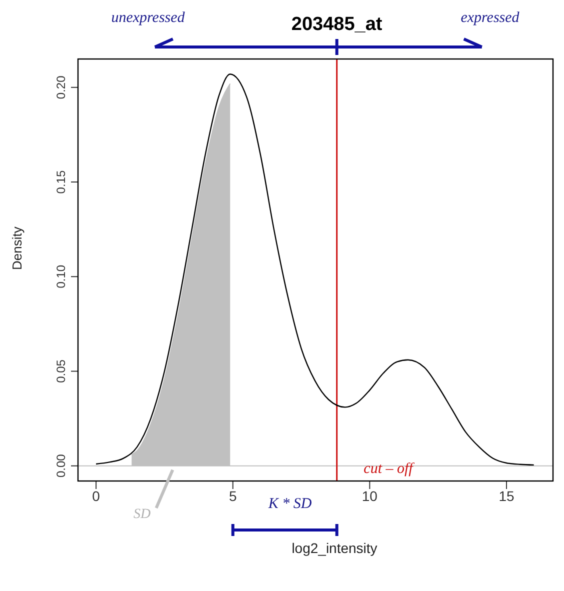  Describe the element at coordinates (337, 24) in the screenshot. I see `chart-title: 203485_at` at that location.